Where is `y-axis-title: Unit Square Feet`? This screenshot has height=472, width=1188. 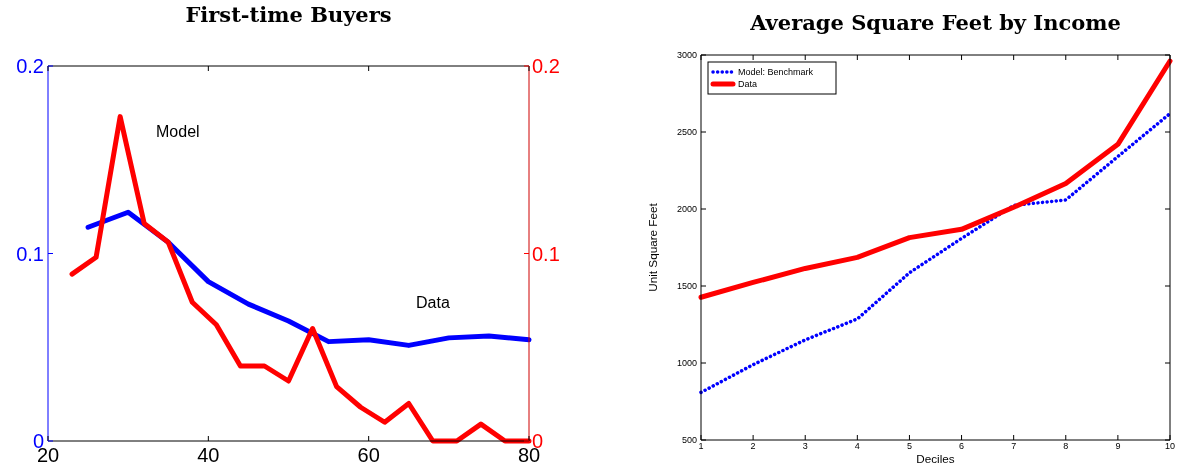 y-axis-title: Unit Square Feet is located at coordinates (652, 247).